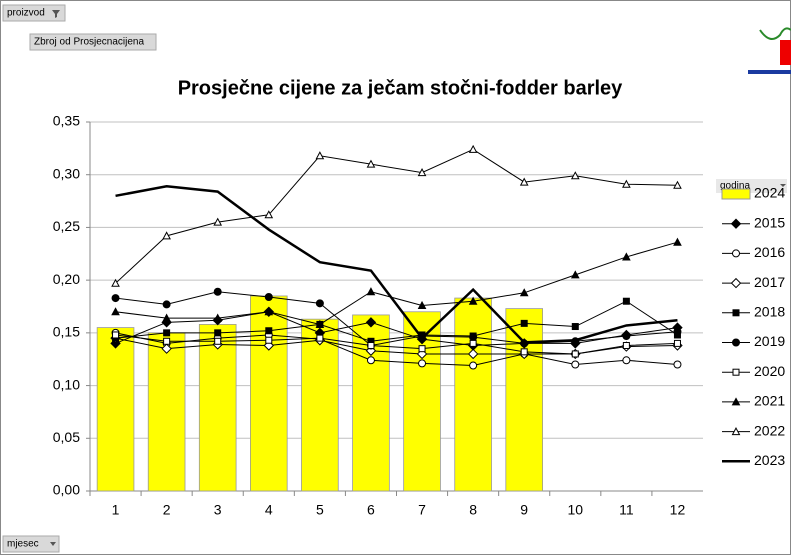  Describe the element at coordinates (320, 510) in the screenshot. I see `x-tick-label: 5` at that location.